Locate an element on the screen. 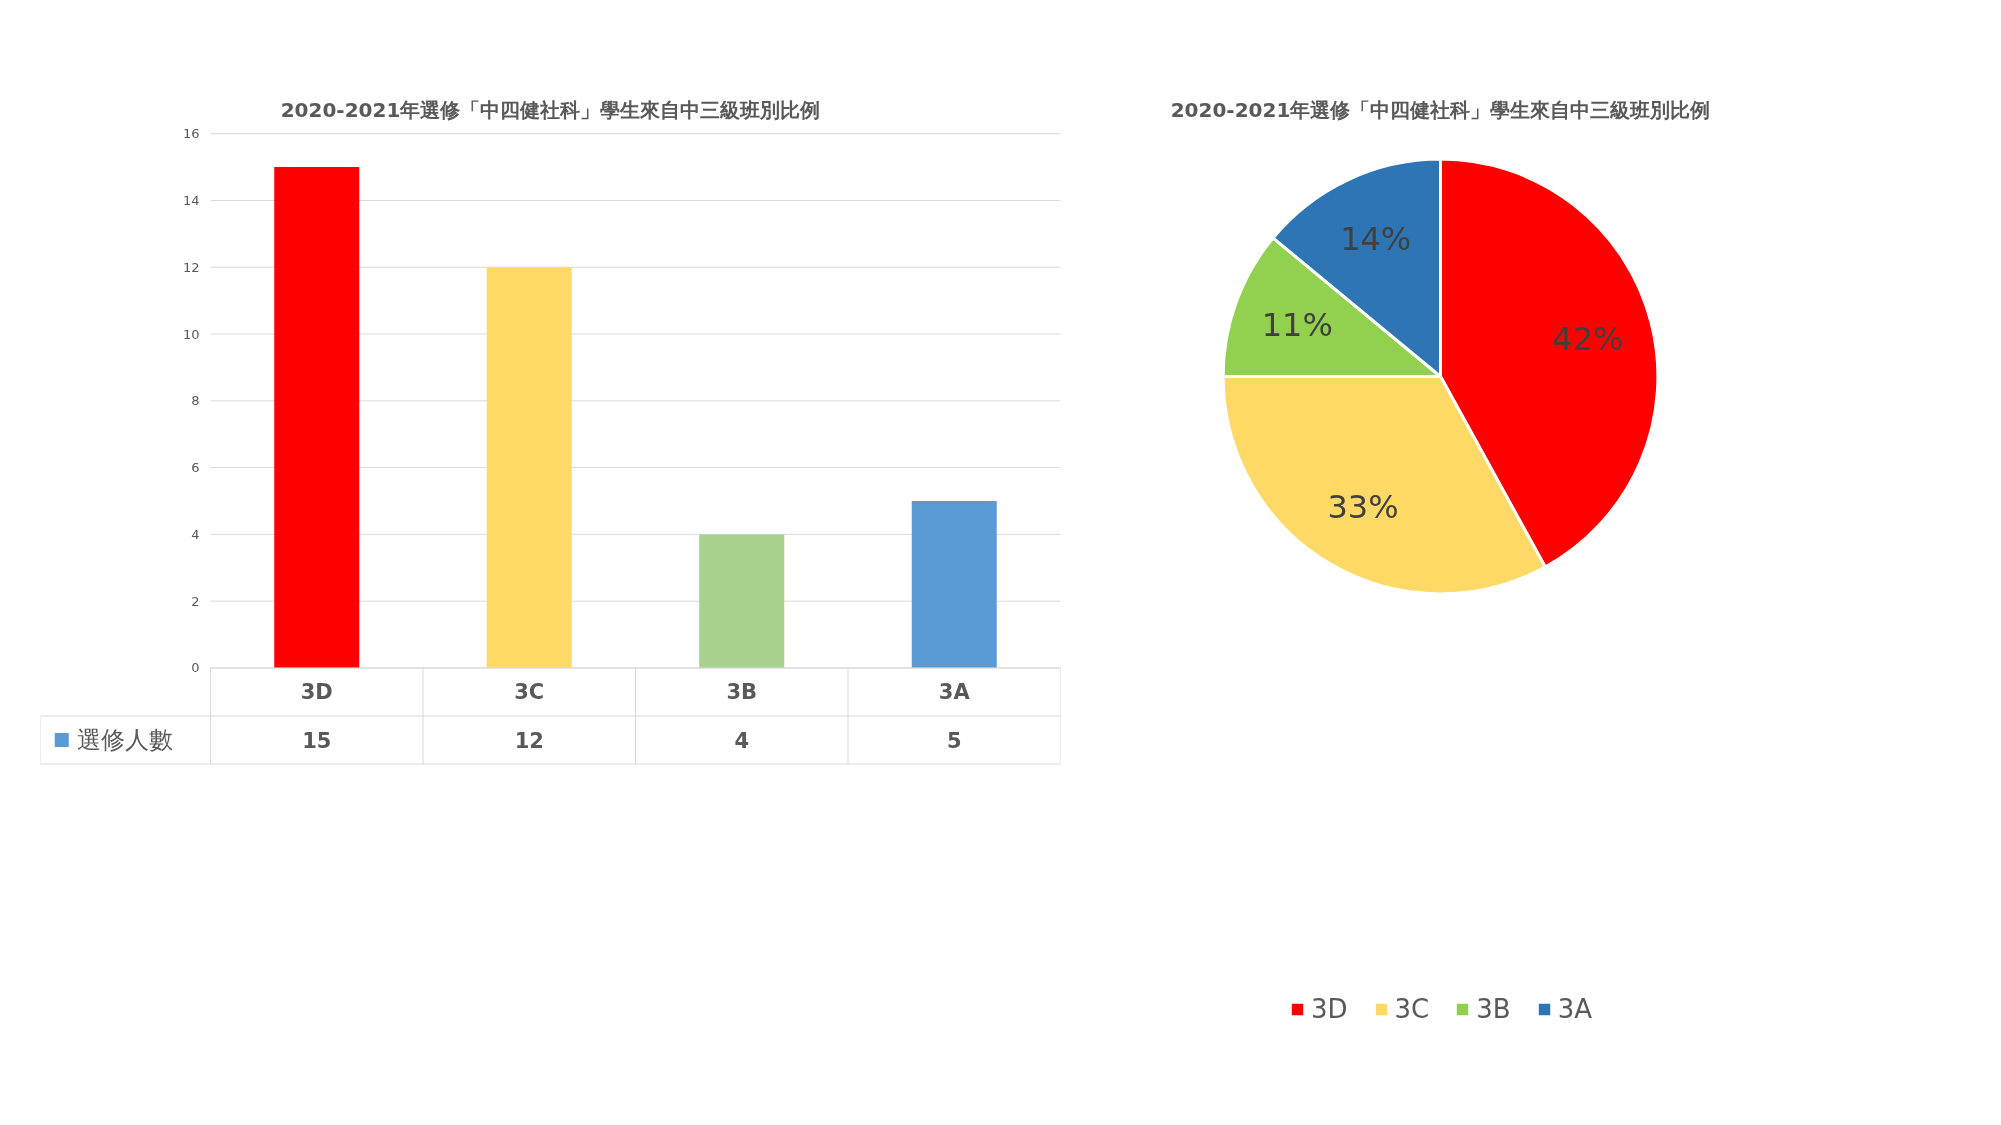 This screenshot has height=1125, width=2001. y-tick-label: 16 is located at coordinates (191, 134).